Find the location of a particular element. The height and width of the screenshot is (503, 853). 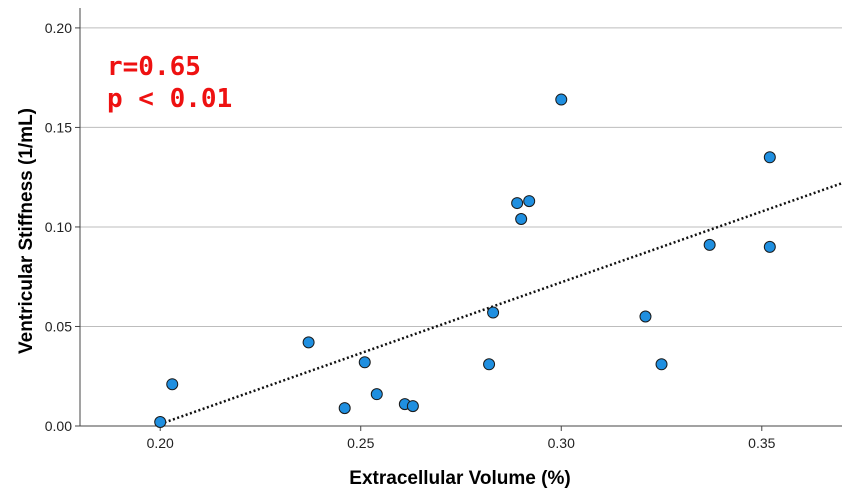

y-tick-label: 0.05 is located at coordinates (58, 326).